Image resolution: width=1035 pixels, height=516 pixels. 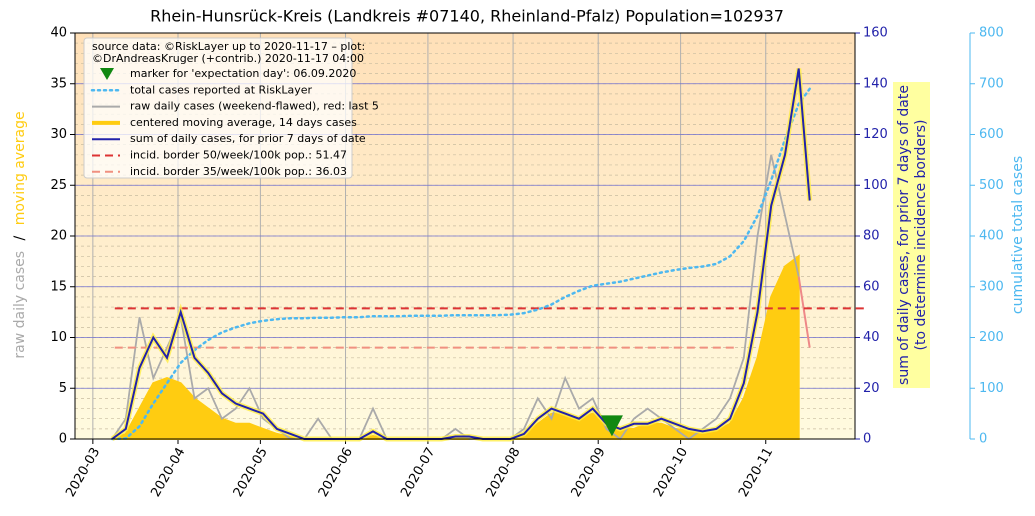 What do you see at coordinates (58, 185) in the screenshot?
I see `y-tick-label: 25` at bounding box center [58, 185].